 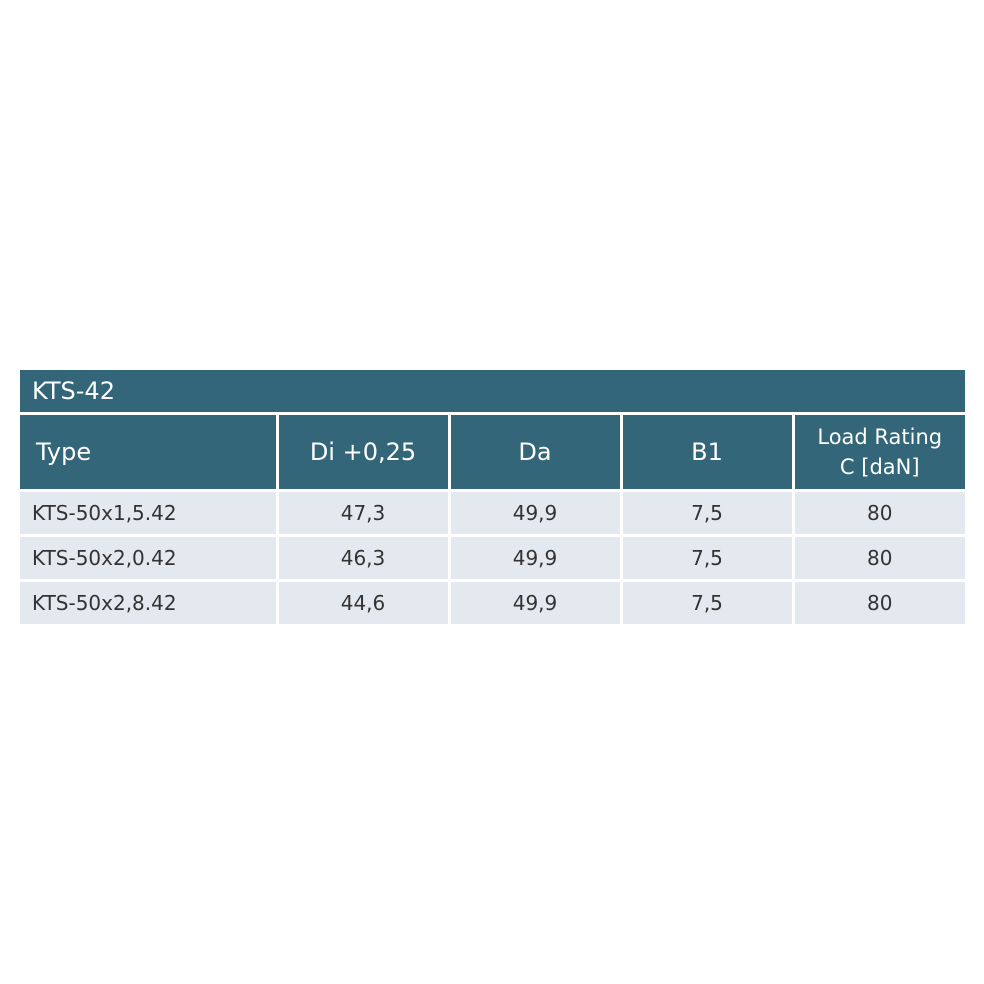 I want to click on table-row: KTS-50x2,8.42 44,6 49,9 7,5 80, so click(x=492, y=601).